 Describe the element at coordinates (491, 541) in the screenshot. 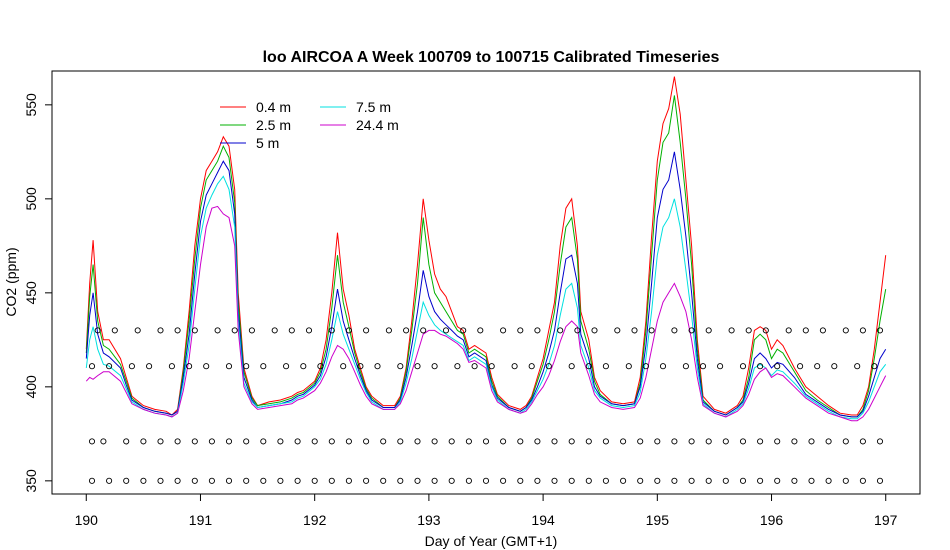

I see `x-axis-label: Day of Year (GMT+1)` at that location.